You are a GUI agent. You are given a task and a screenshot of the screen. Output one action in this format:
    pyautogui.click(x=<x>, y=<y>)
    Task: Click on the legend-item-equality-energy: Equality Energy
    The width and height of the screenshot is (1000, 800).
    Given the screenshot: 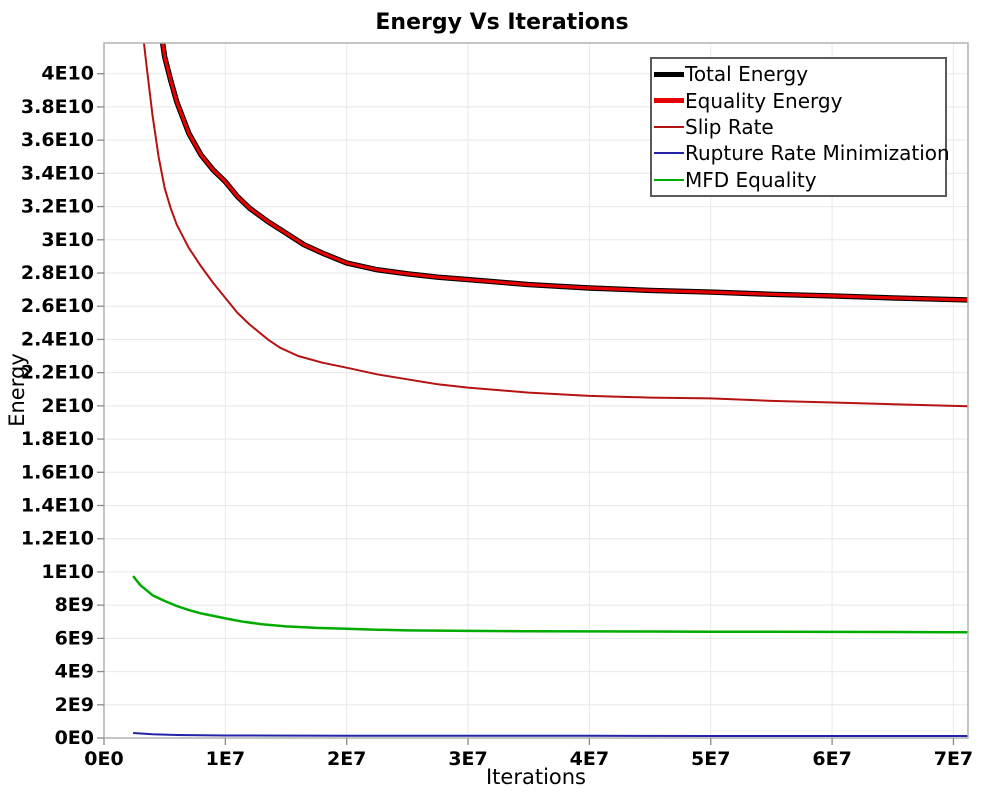 What is the action you would take?
    pyautogui.click(x=799, y=101)
    